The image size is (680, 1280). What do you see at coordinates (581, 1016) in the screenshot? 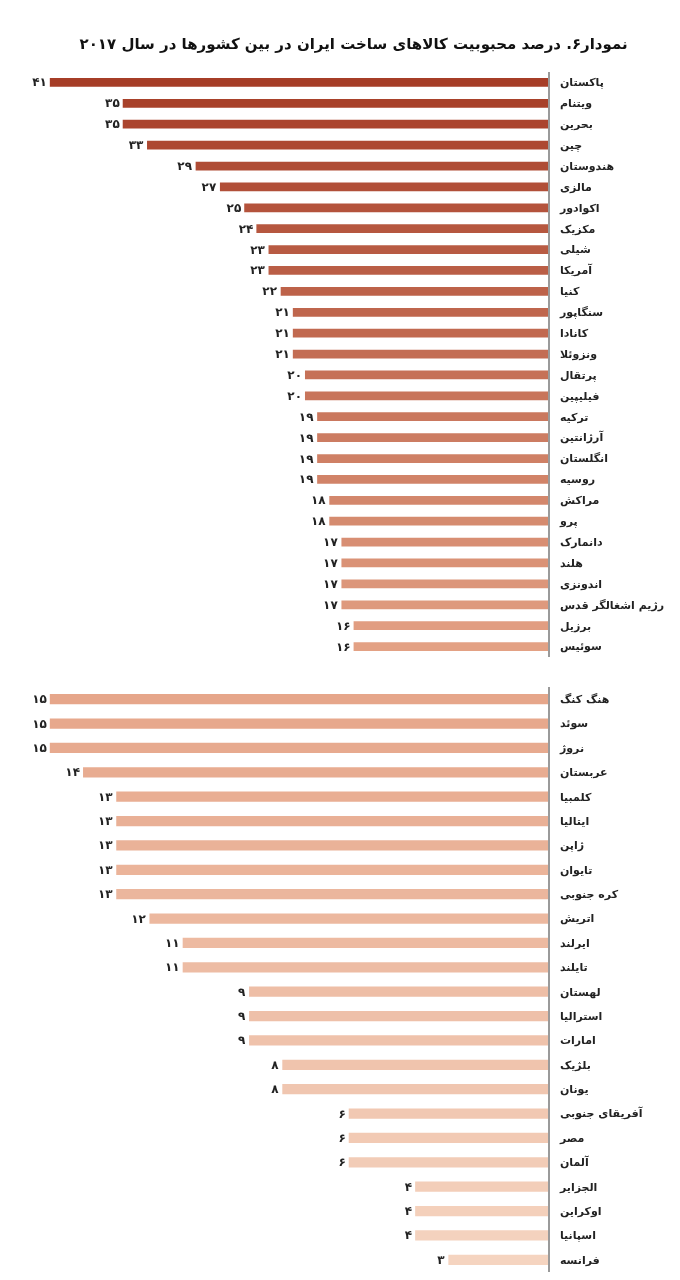
I see `y-tick-label: استرالیا` at bounding box center [581, 1016].